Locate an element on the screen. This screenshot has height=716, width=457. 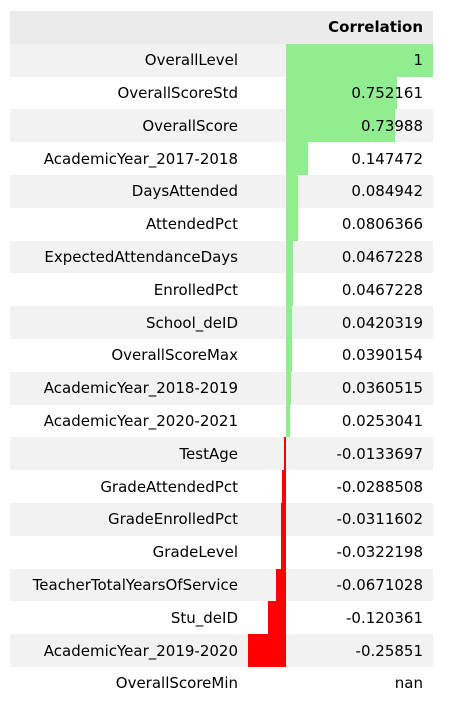
correlation-value: 0.0806366 is located at coordinates (382, 224).